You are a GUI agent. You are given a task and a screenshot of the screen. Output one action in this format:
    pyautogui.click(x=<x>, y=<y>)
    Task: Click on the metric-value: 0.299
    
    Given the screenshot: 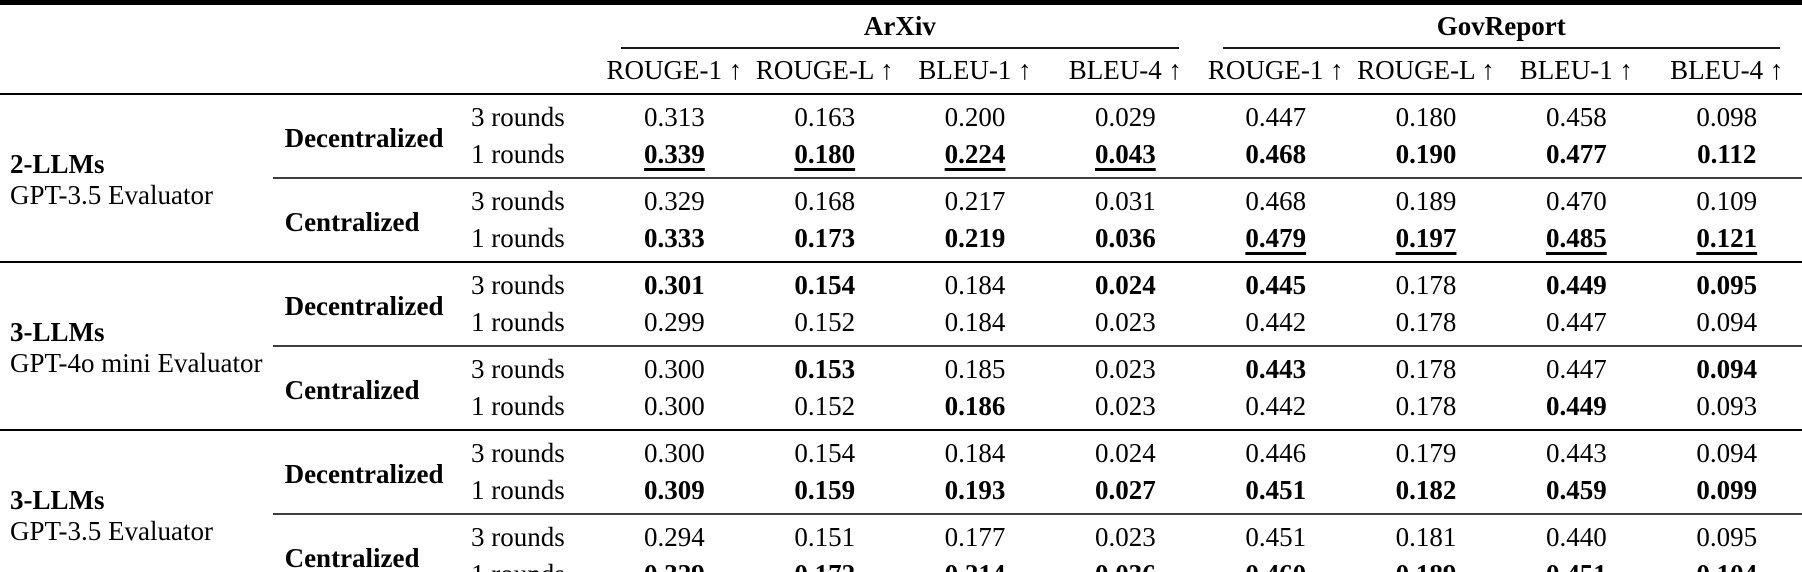 What is the action you would take?
    pyautogui.click(x=674, y=325)
    